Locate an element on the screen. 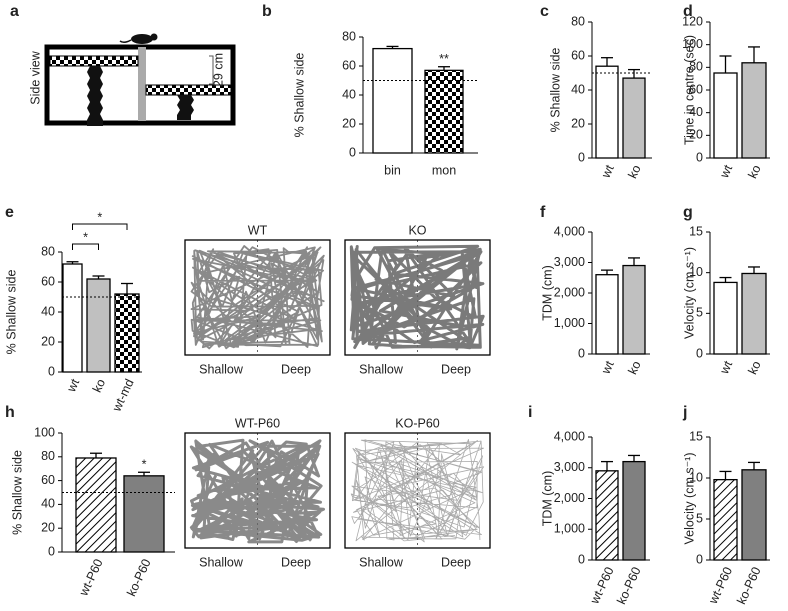 Image resolution: width=788 pixels, height=611 pixels. mouse is located at coordinates (142, 39).